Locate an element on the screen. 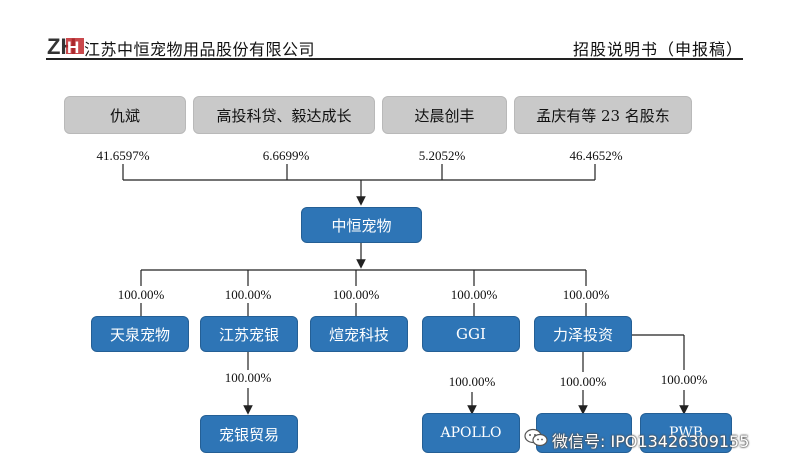  shareholder-box: 仇斌 is located at coordinates (125, 115).